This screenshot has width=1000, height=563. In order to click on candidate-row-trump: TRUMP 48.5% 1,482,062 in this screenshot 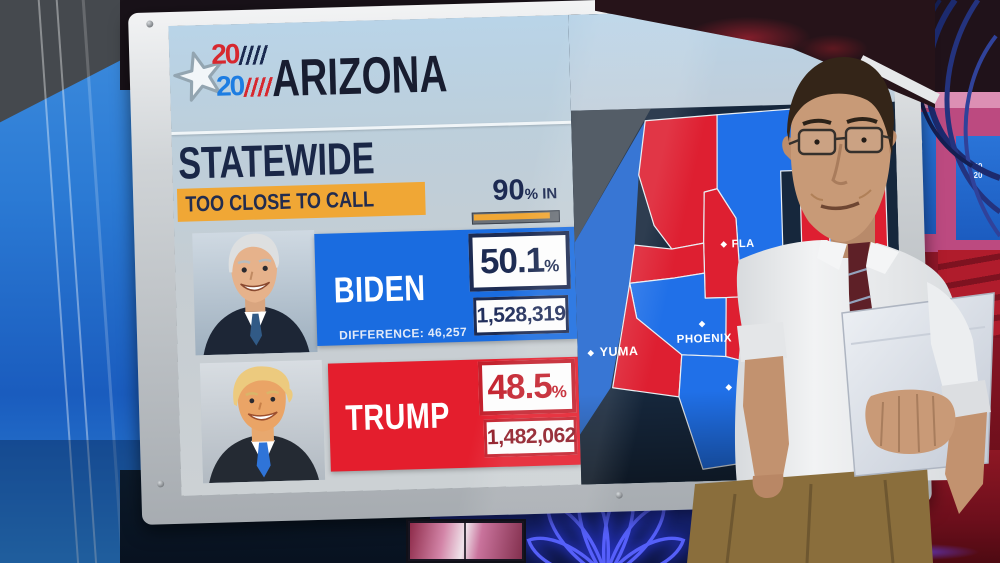, I will do `click(379, 416)`.